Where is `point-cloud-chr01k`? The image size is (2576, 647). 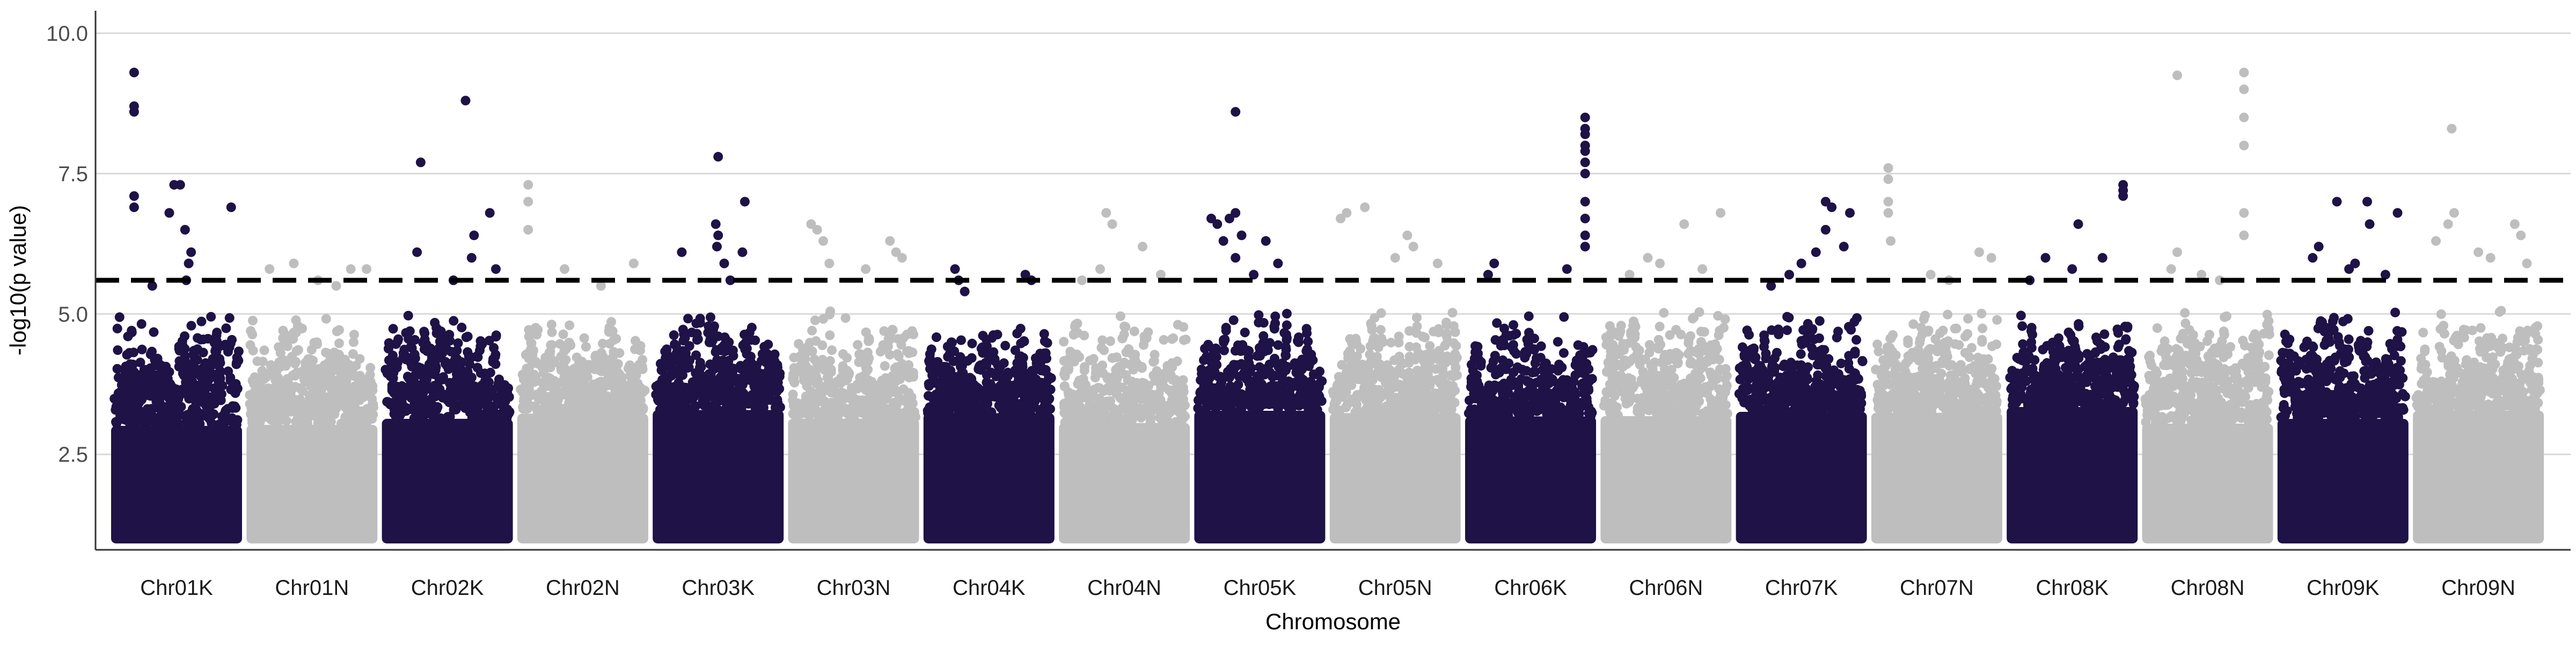
point-cloud-chr01k is located at coordinates (176, 484).